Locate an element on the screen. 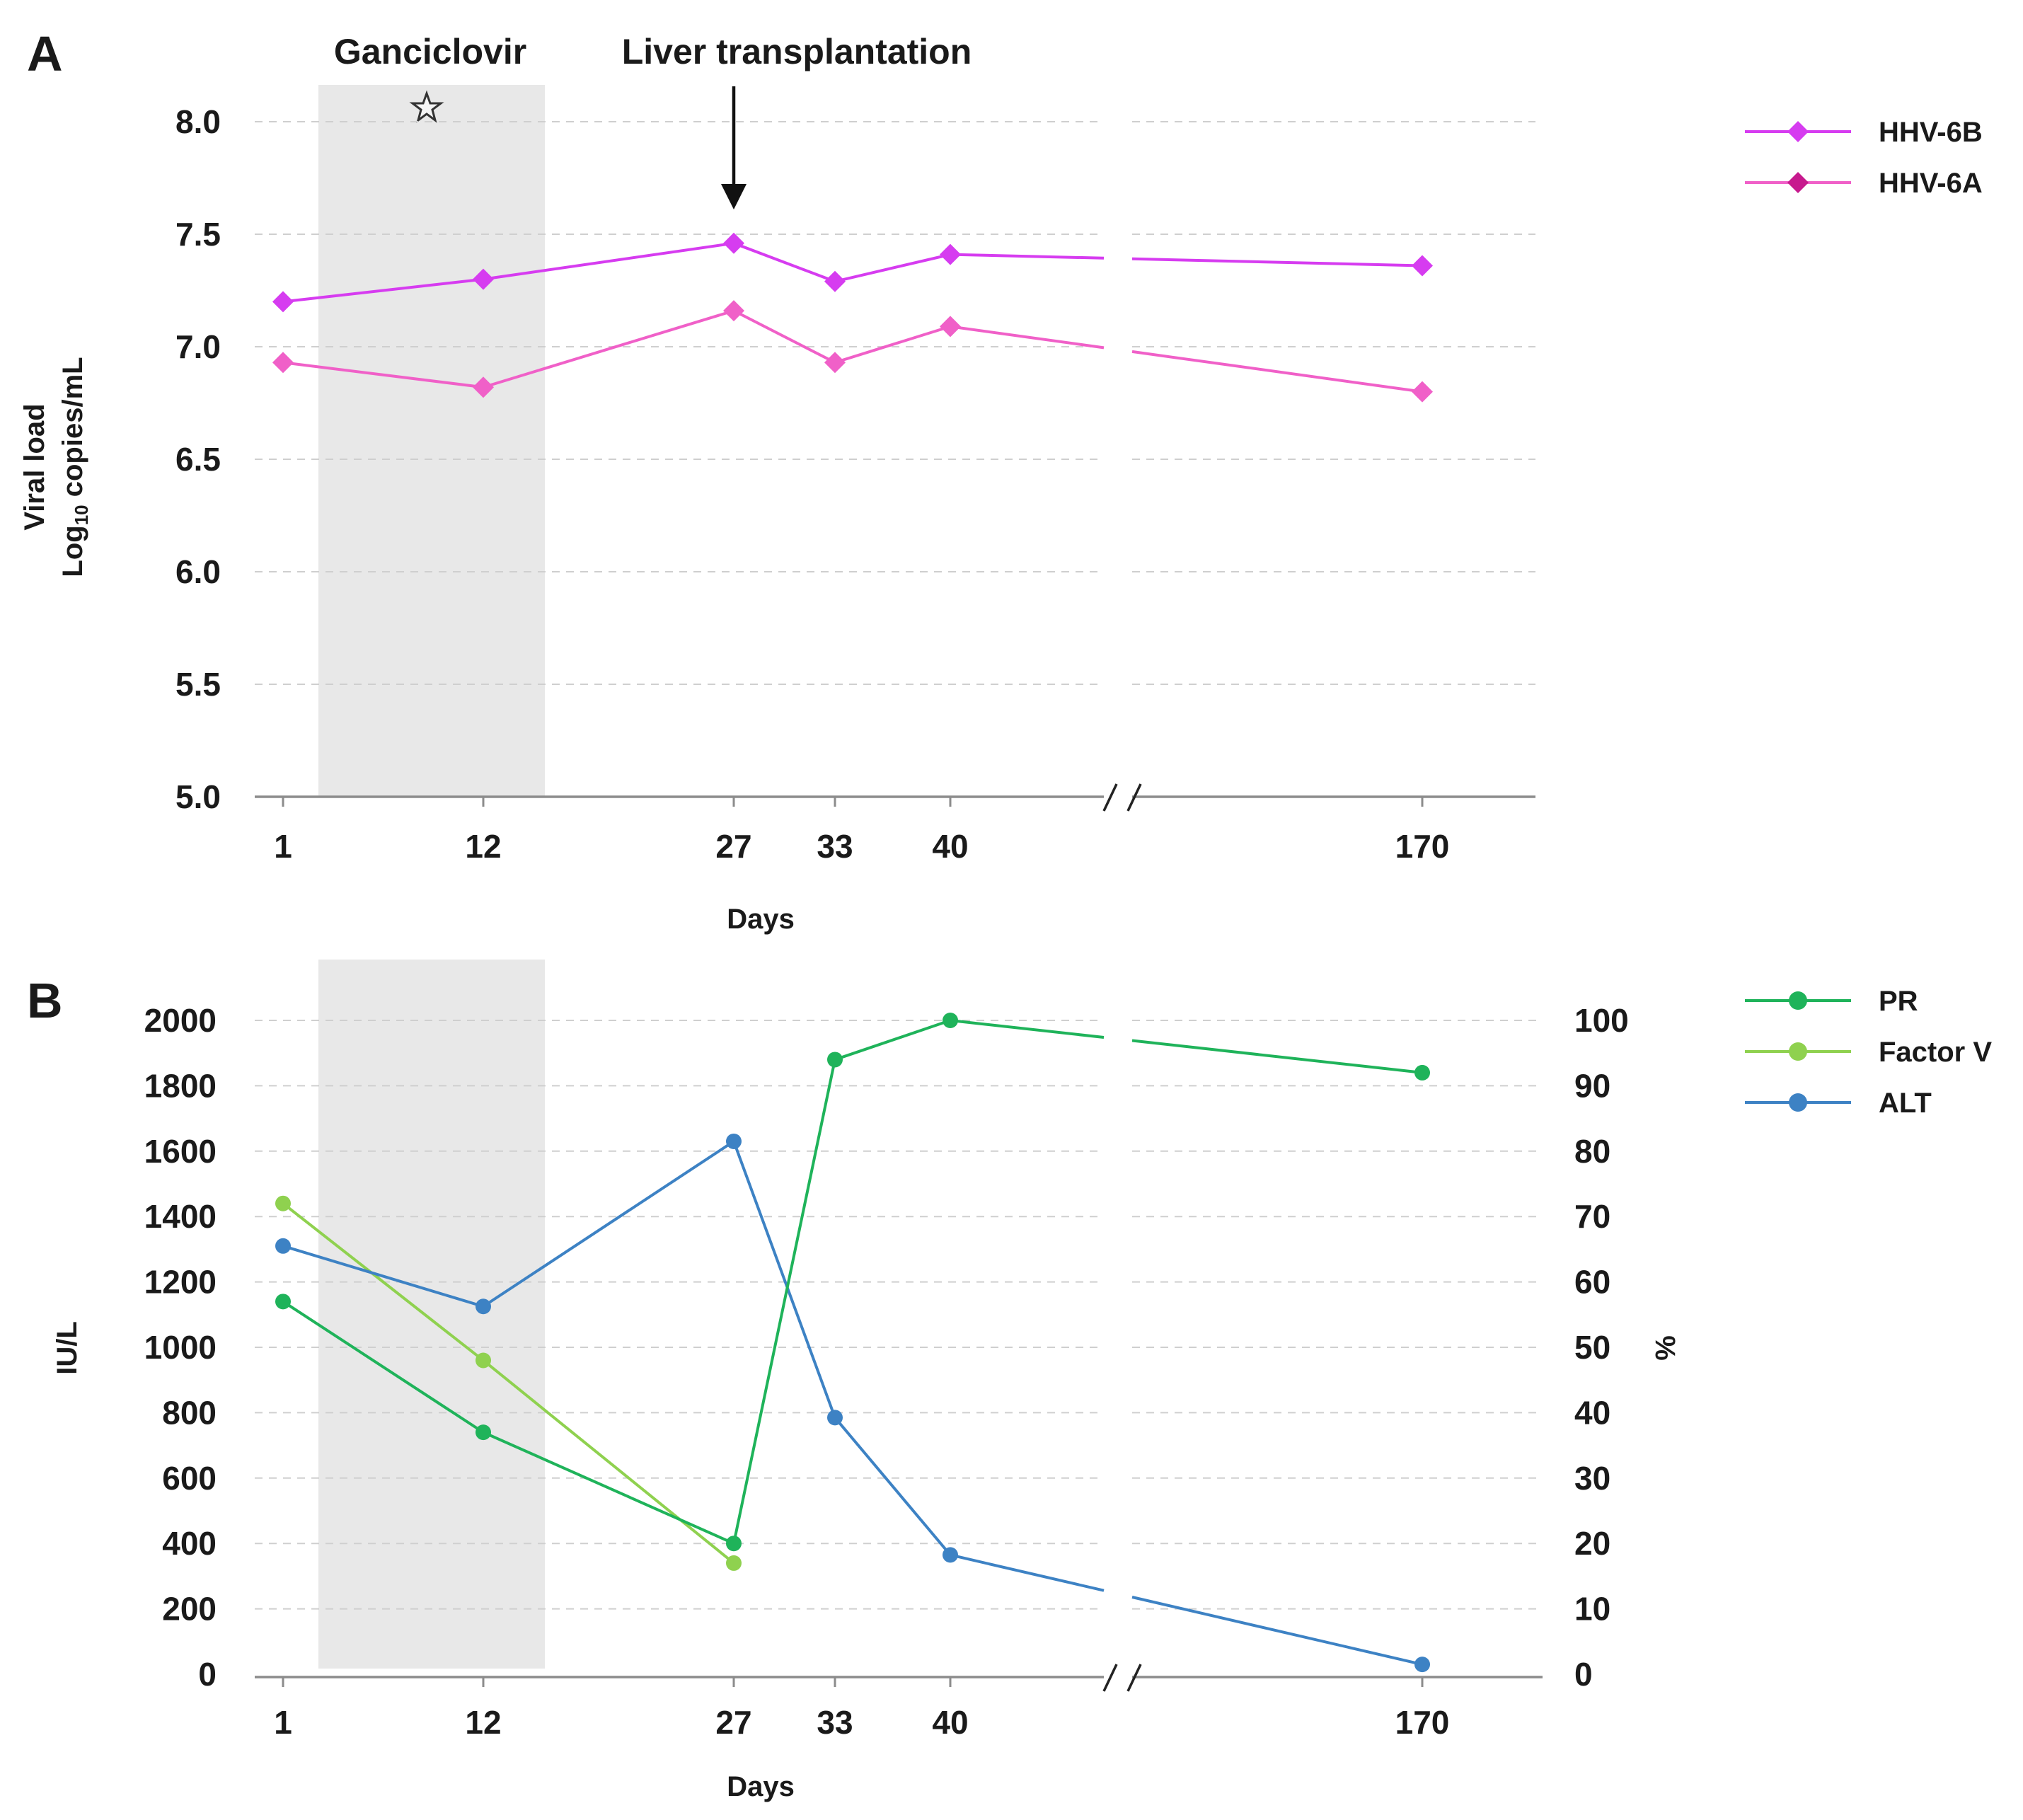 Image resolution: width=2023 pixels, height=1820 pixels. left-y-tick-label: 600 is located at coordinates (190, 1479).